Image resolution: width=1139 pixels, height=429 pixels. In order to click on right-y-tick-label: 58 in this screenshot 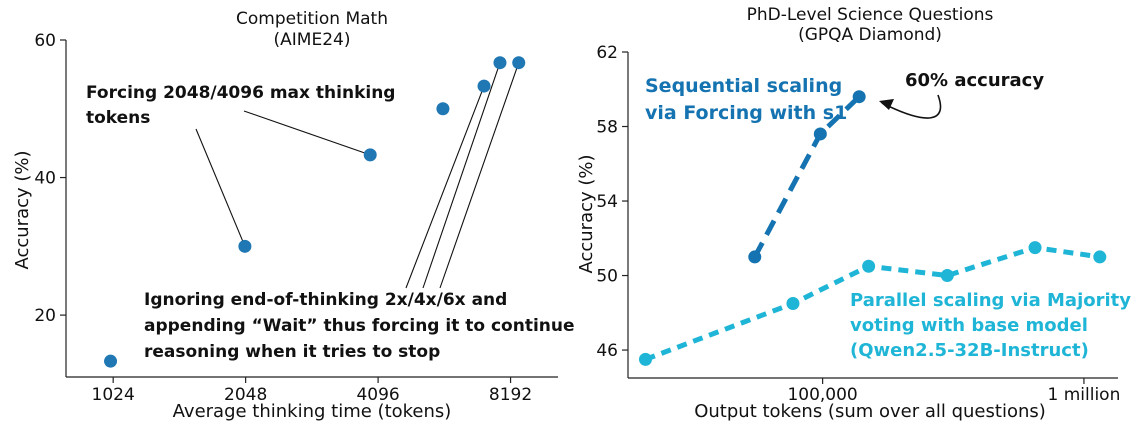, I will do `click(607, 128)`.